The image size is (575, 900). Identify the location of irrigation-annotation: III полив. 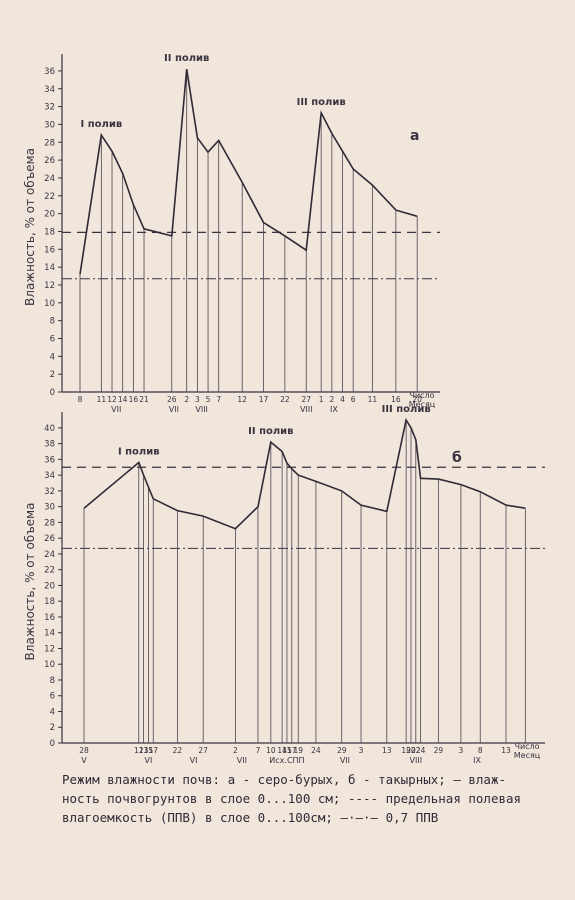
(321, 102).